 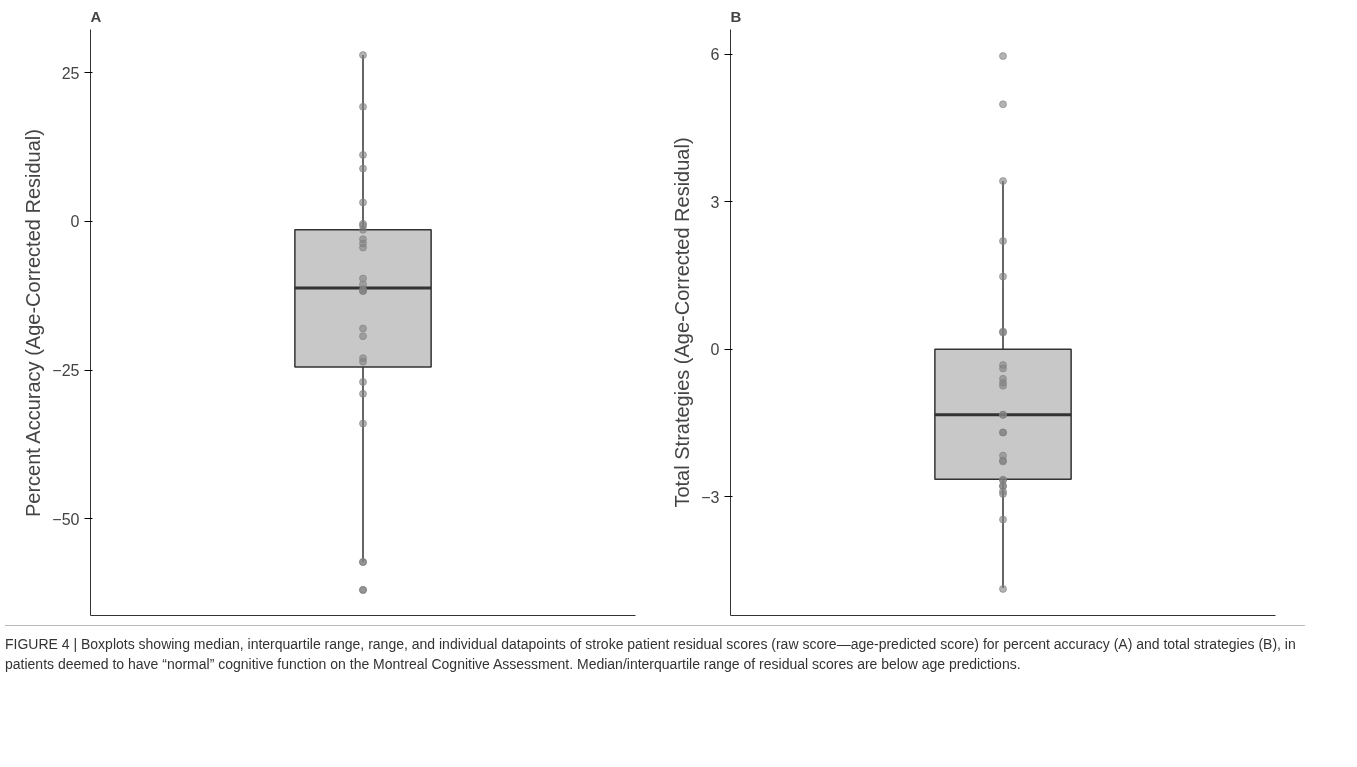 What do you see at coordinates (651, 654) in the screenshot?
I see `caption: FIGURE 4 | Boxplots showing median, interquartile range, range, and individual datapoints of stroke patient residual scores (raw score—age-predicted score) for percent accuracy (A) and total strategies (B), in patients deemed to have “normal” cognitive function on the Montreal Cognitive Assessment. Median/interquartile range of residual scores are below age predictions.` at bounding box center [651, 654].